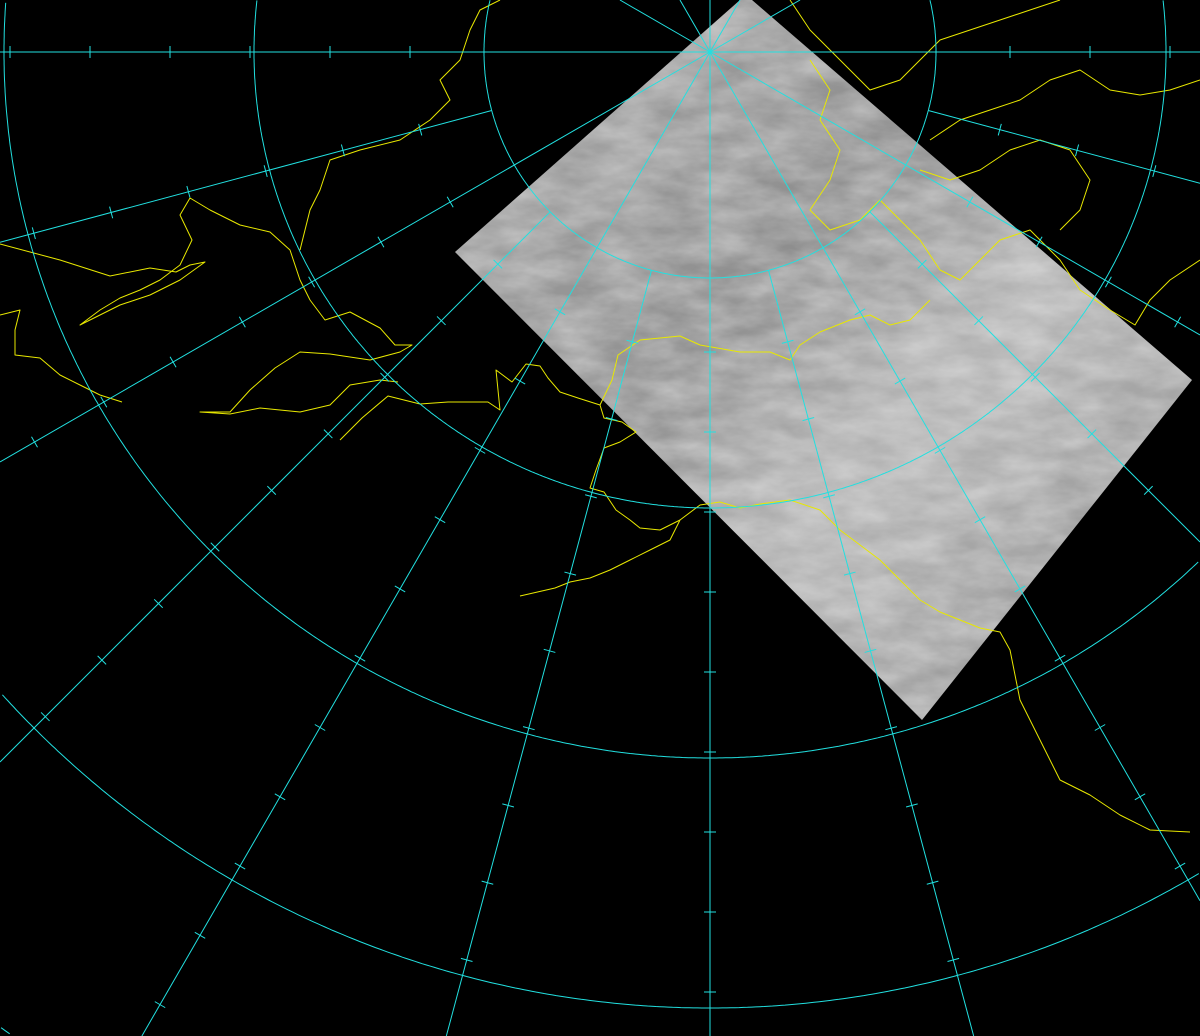 This screenshot has width=1200, height=1036. Describe the element at coordinates (1064, 105) in the screenshot. I see `coastline-arctic-islands` at that location.